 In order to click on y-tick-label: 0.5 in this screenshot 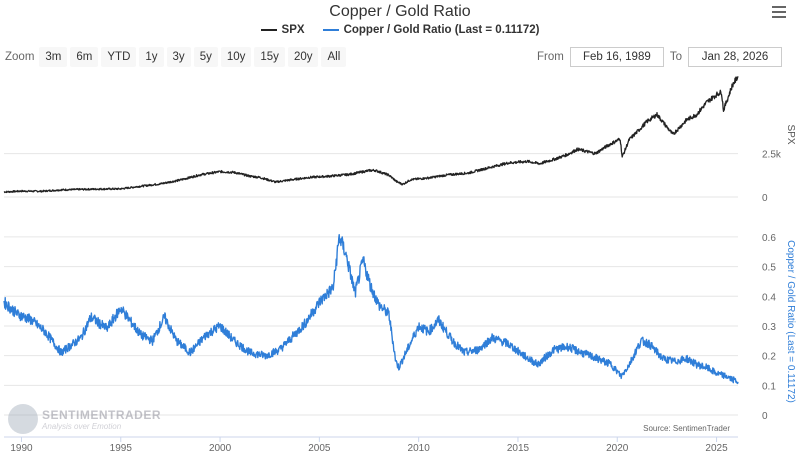, I will do `click(769, 268)`.